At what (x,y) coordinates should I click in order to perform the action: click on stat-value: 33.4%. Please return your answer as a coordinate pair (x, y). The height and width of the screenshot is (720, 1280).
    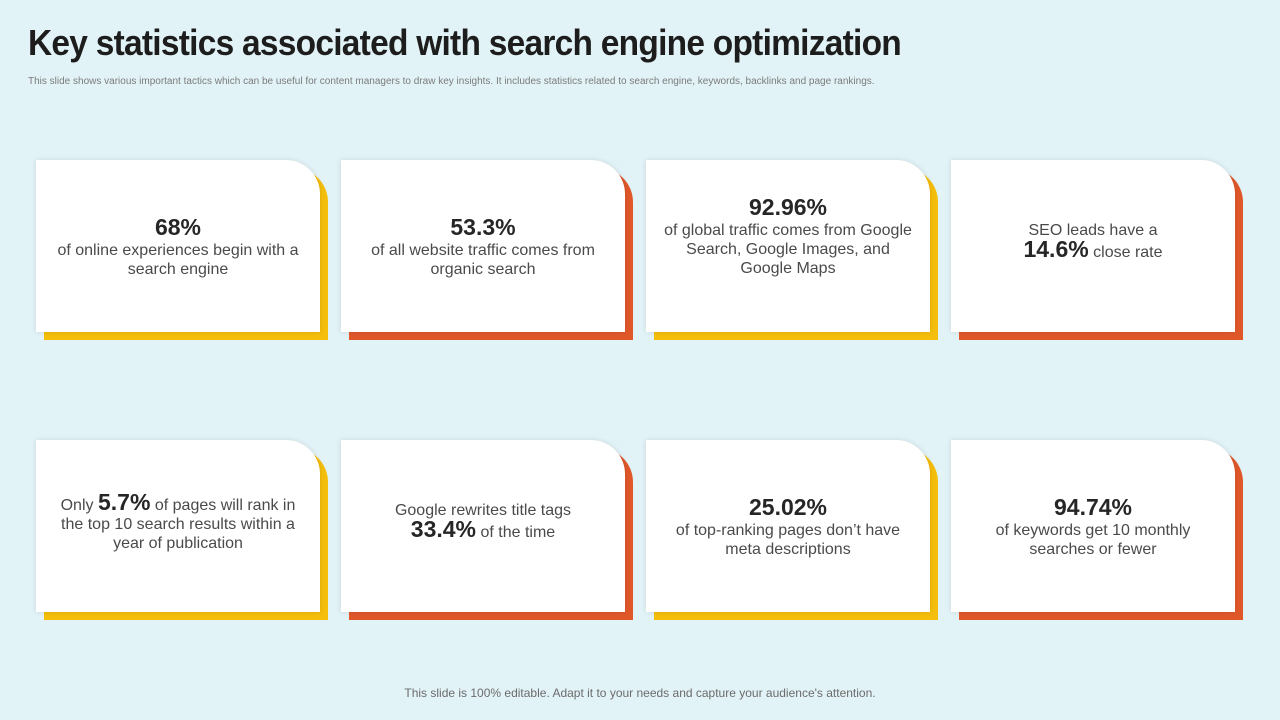
    Looking at the image, I should click on (443, 528).